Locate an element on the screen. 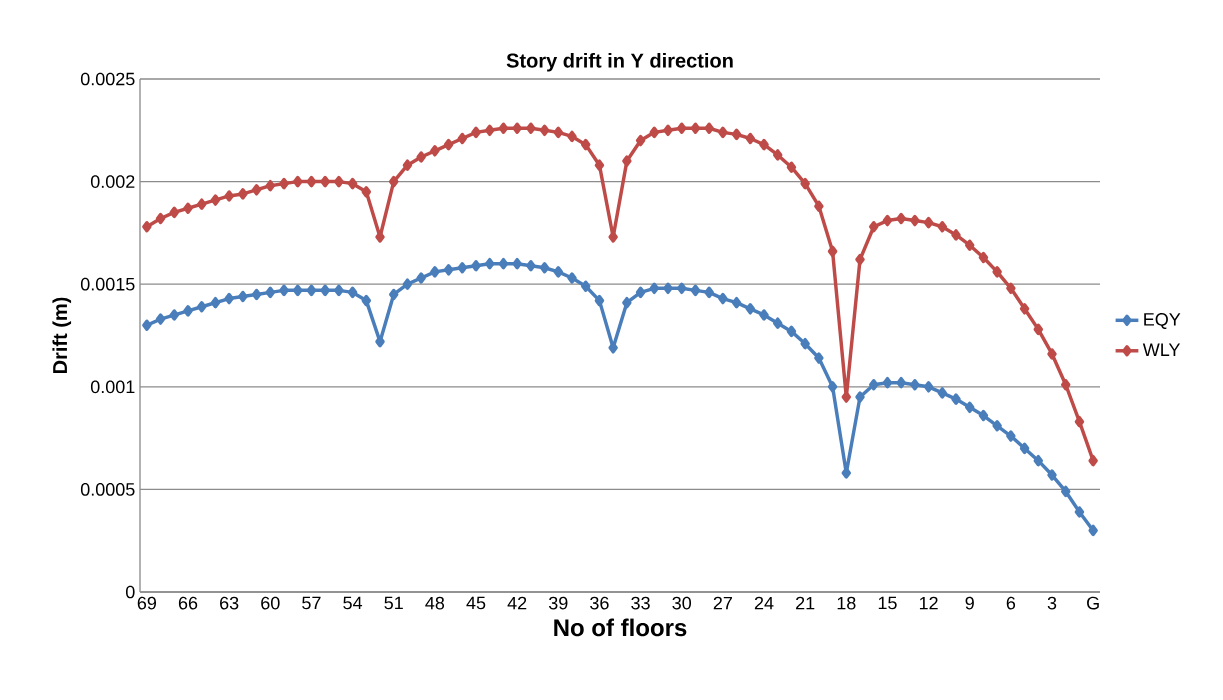 This screenshot has height=700, width=1223. chart-title: Story drift in Y direction is located at coordinates (619, 62).